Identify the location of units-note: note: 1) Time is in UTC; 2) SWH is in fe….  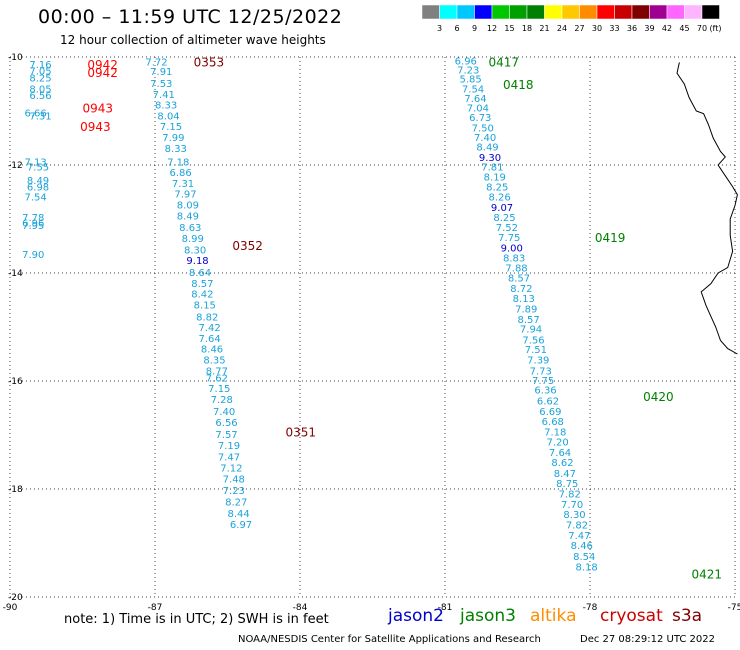
(196, 619).